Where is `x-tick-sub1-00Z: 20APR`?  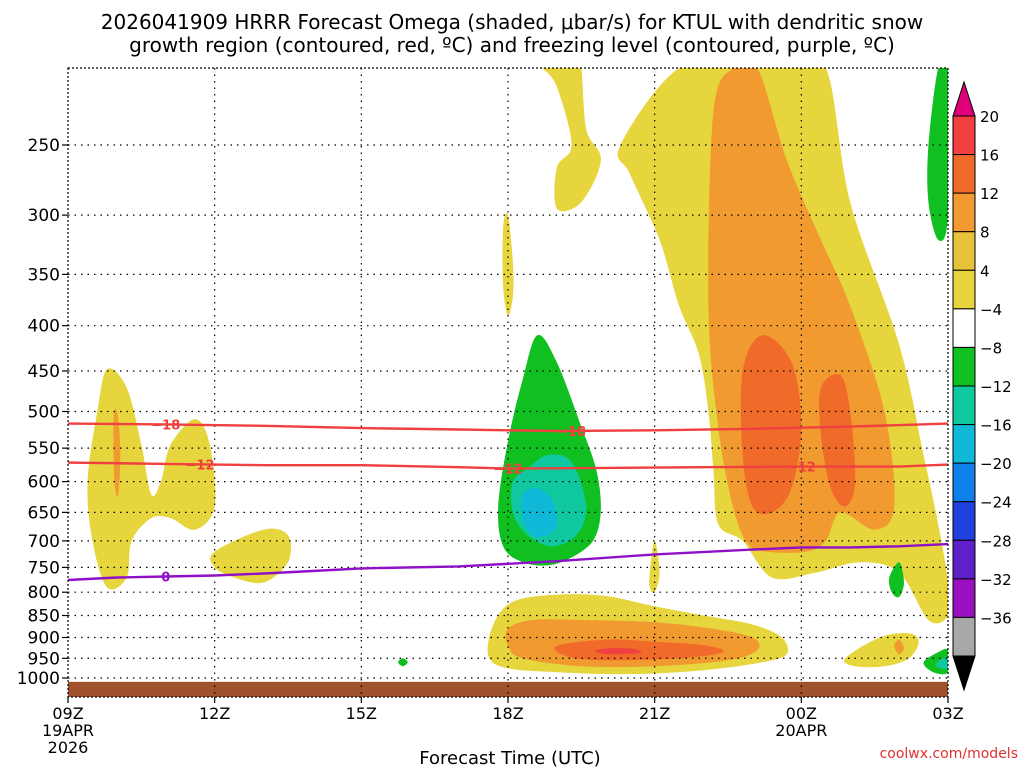 x-tick-sub1-00Z: 20APR is located at coordinates (801, 730).